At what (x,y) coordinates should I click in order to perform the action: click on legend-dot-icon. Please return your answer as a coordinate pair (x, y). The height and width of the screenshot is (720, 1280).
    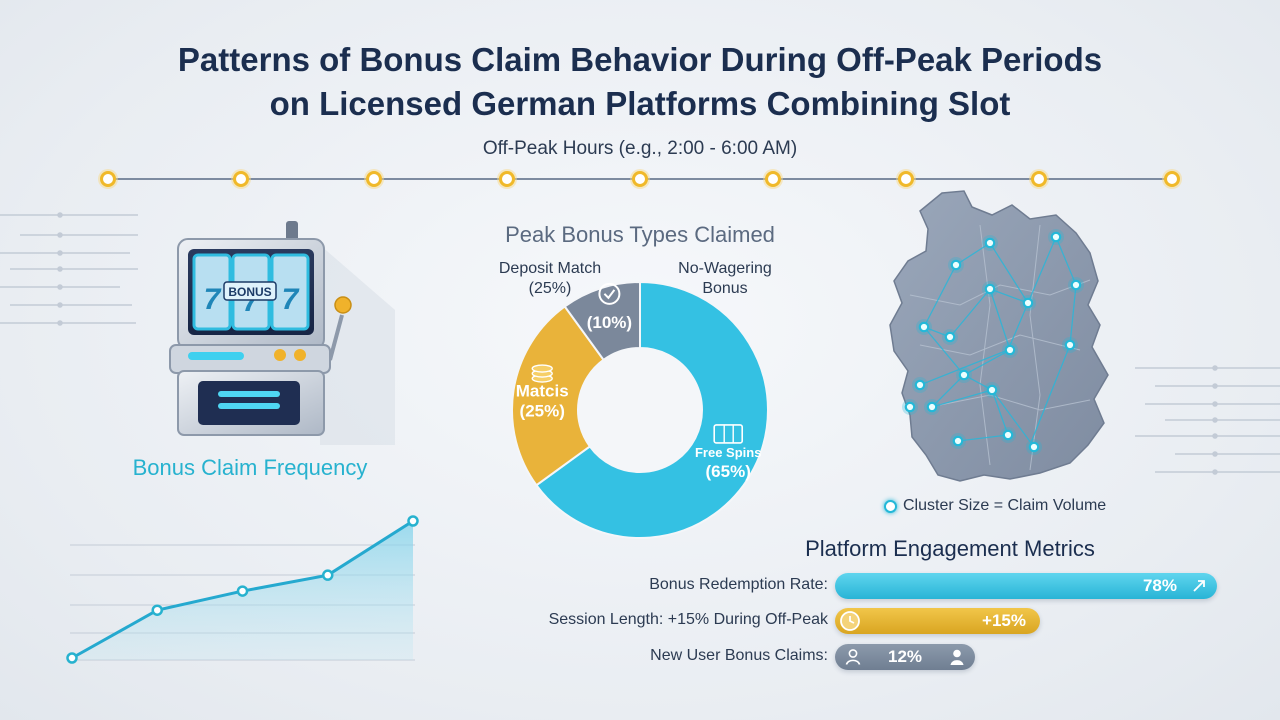
    Looking at the image, I should click on (890, 506).